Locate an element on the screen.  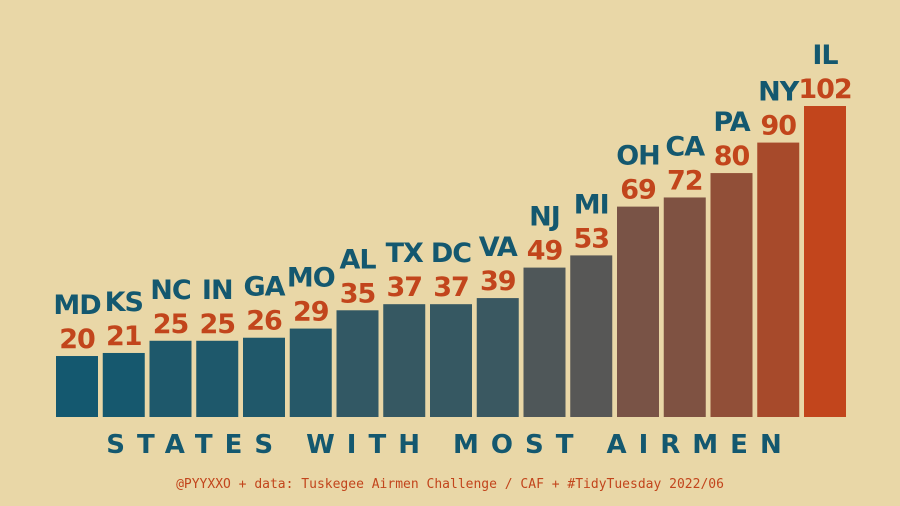
value-label-ny: 90 is located at coordinates (778, 126).